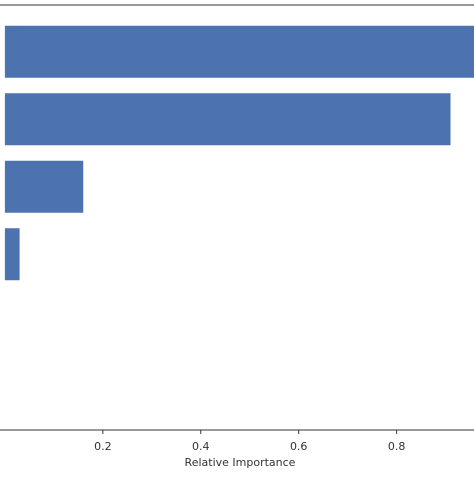  What do you see at coordinates (201, 446) in the screenshot?
I see `x-tick-label: 0.4` at bounding box center [201, 446].